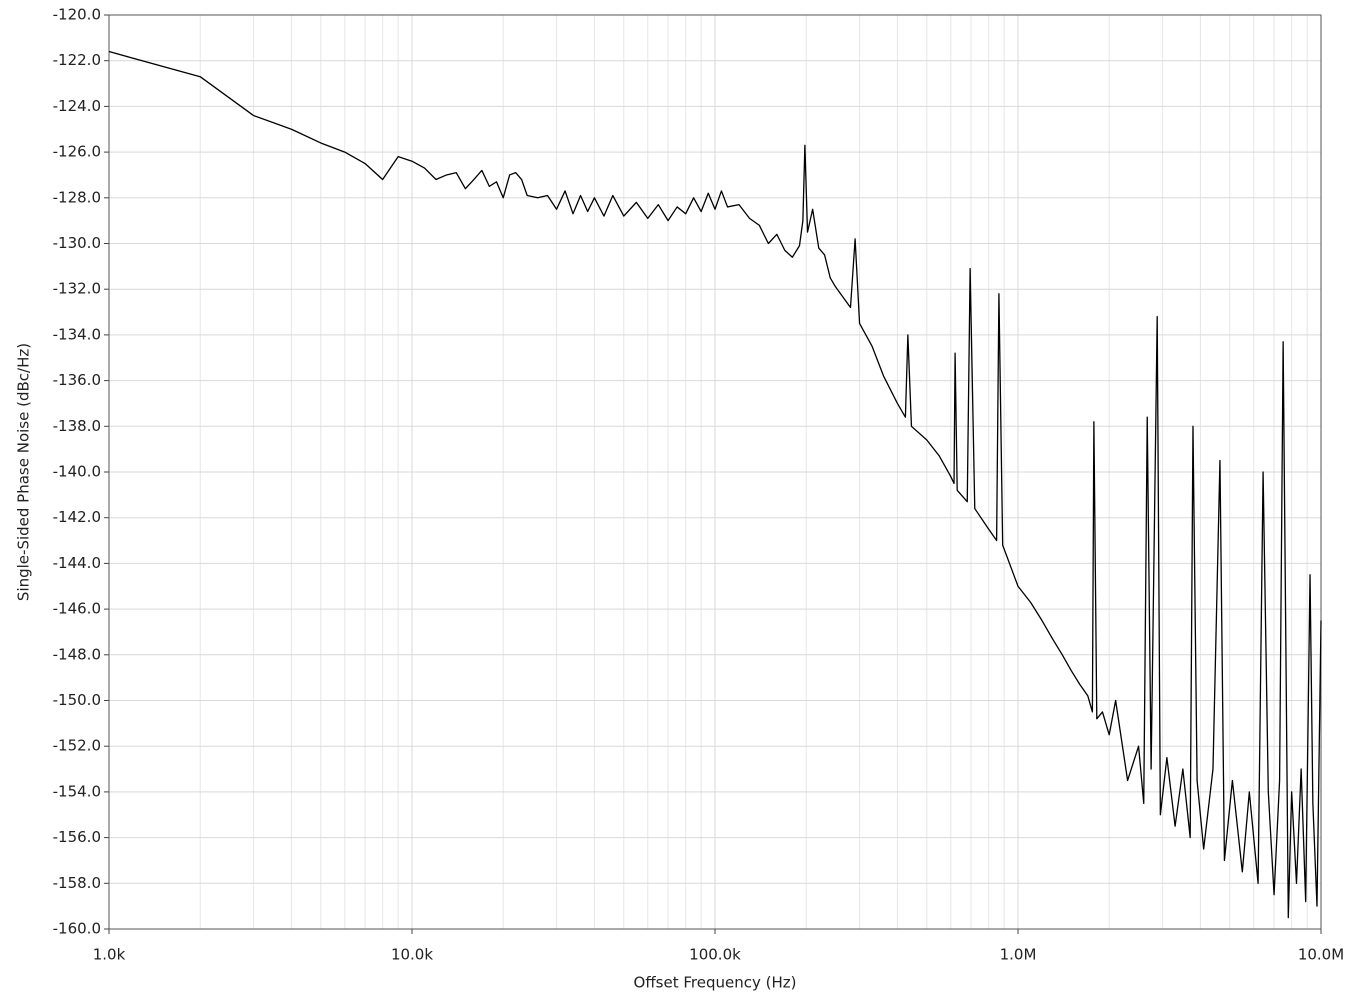 This screenshot has height=1006, width=1350. I want to click on y-tick-label: -156.0, so click(77, 837).